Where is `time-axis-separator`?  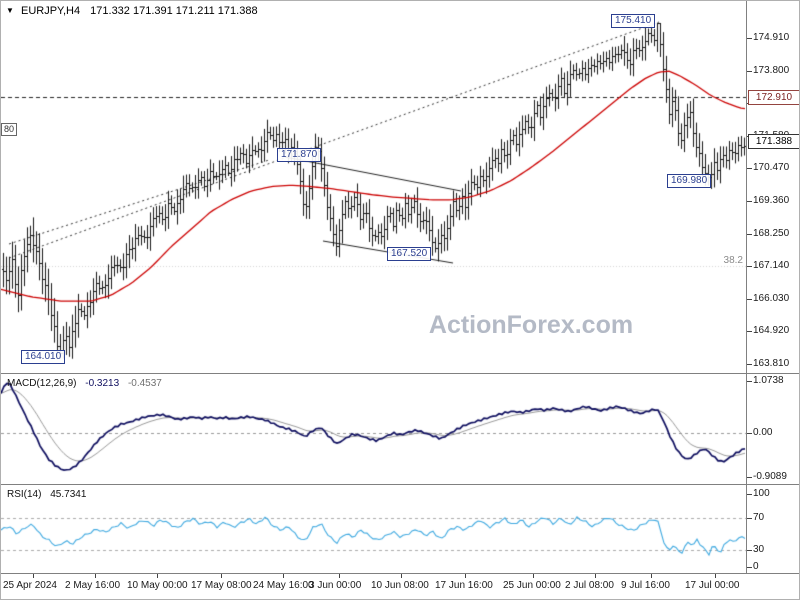 time-axis-separator is located at coordinates (400, 573).